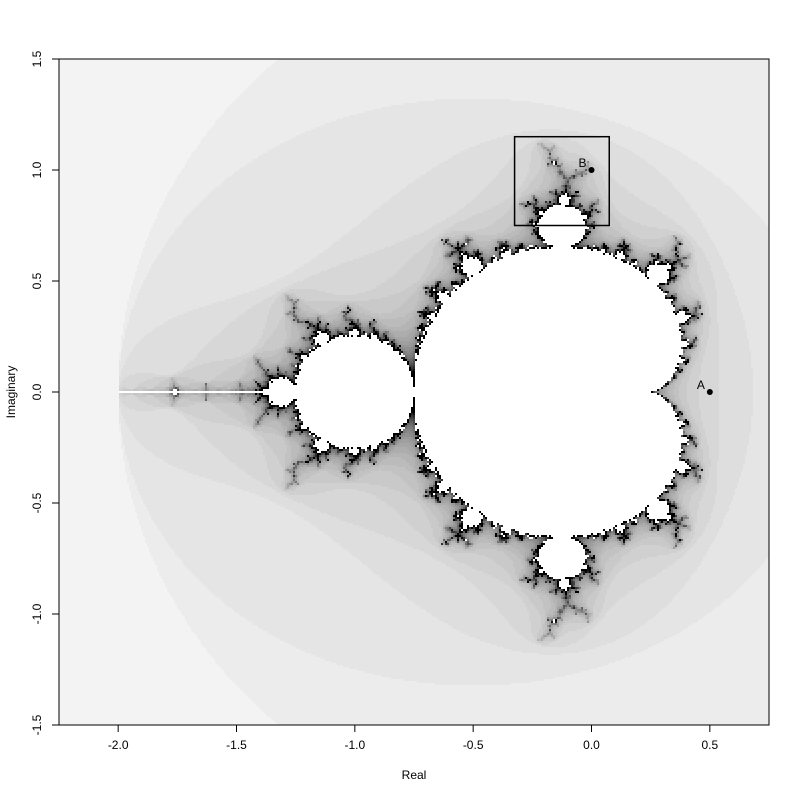 This screenshot has height=805, width=800. What do you see at coordinates (582, 163) in the screenshot?
I see `point-label: B` at bounding box center [582, 163].